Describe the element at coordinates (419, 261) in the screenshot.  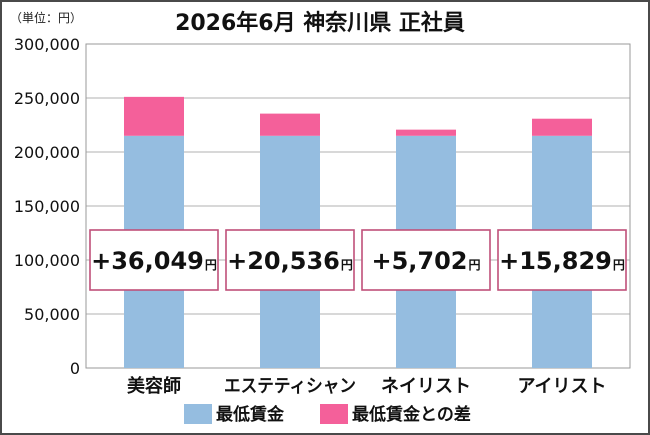
I see `annotation-value: +5,702` at that location.